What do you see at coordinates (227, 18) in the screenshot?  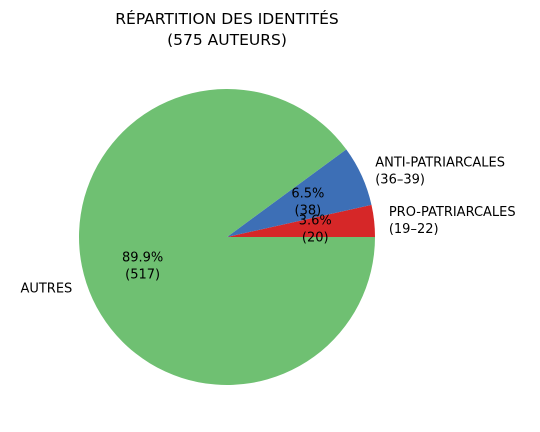 I see `chart-title-line1: RÉPARTITION DES IDENTITÉS` at bounding box center [227, 18].